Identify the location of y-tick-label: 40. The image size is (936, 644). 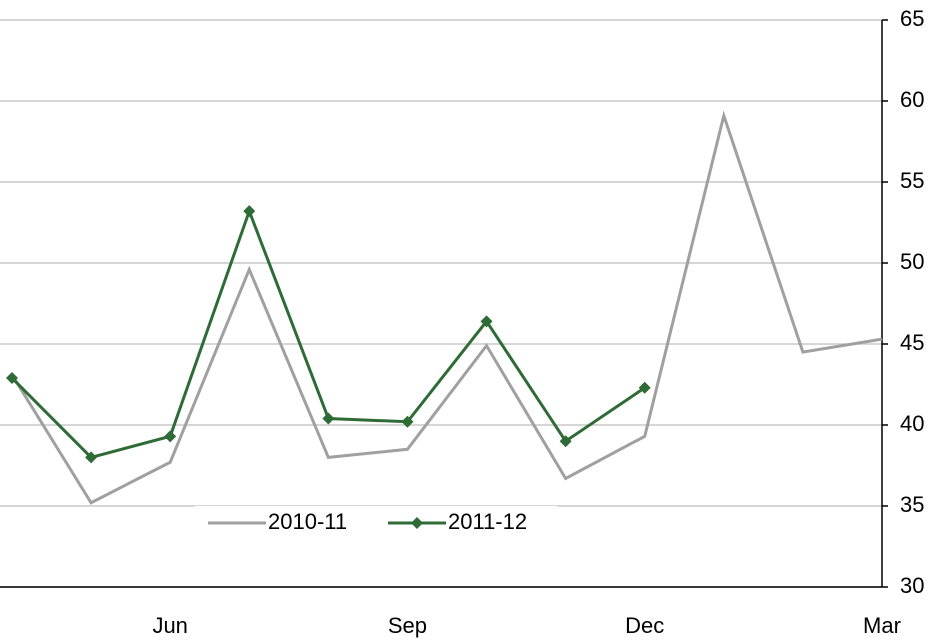
(912, 423).